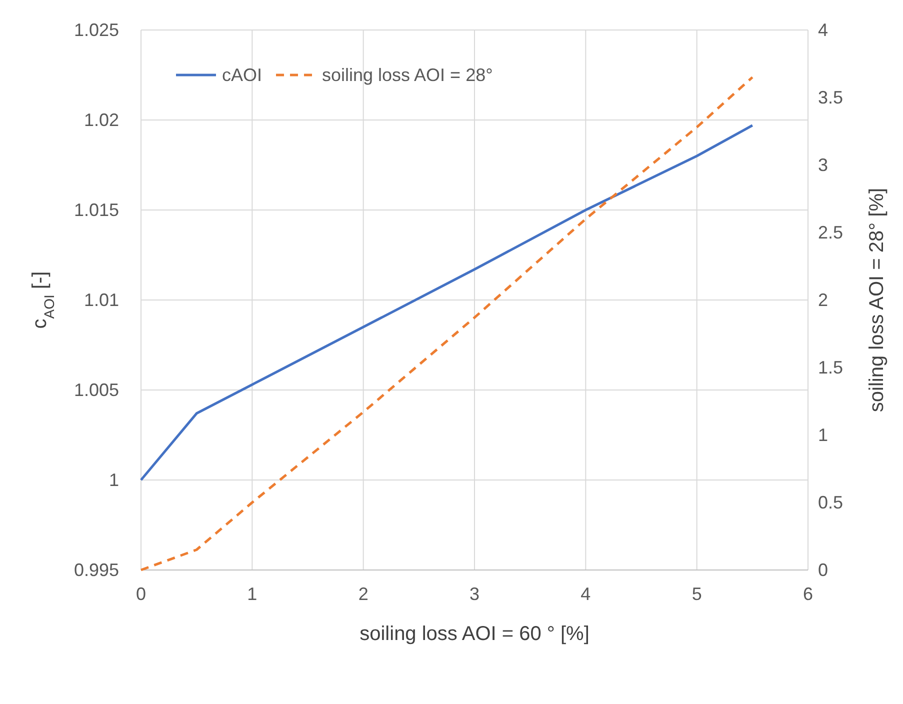 Image resolution: width=903 pixels, height=704 pixels. I want to click on y2-tick-label: 4, so click(823, 30).